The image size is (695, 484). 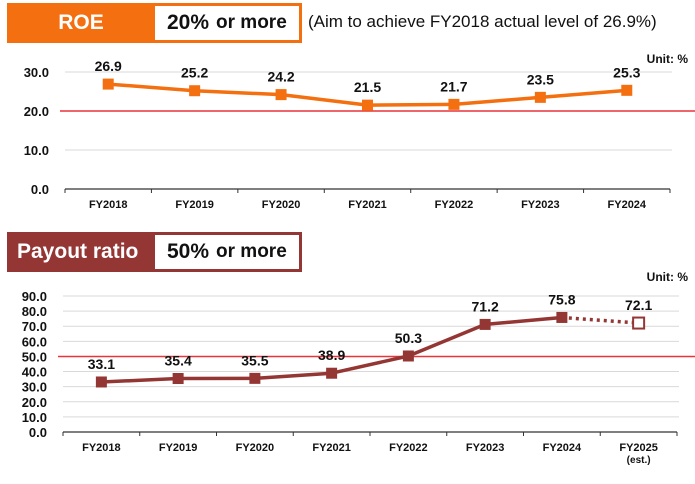 What do you see at coordinates (108, 66) in the screenshot?
I see `data-label: 26.9` at bounding box center [108, 66].